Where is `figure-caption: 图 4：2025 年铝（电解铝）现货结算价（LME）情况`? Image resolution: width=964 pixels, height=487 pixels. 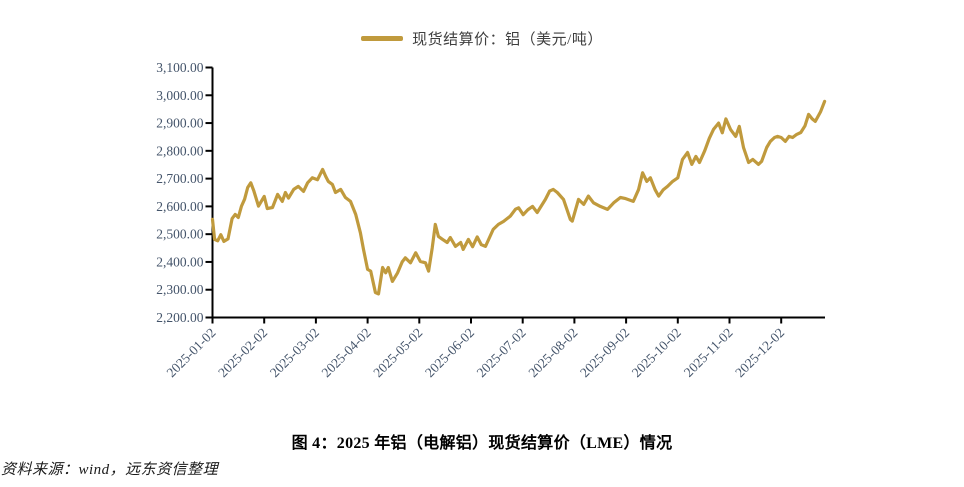
figure-caption: 图 4：2025 年铝（电解铝）现货结算价（LME）情况 is located at coordinates (482, 443).